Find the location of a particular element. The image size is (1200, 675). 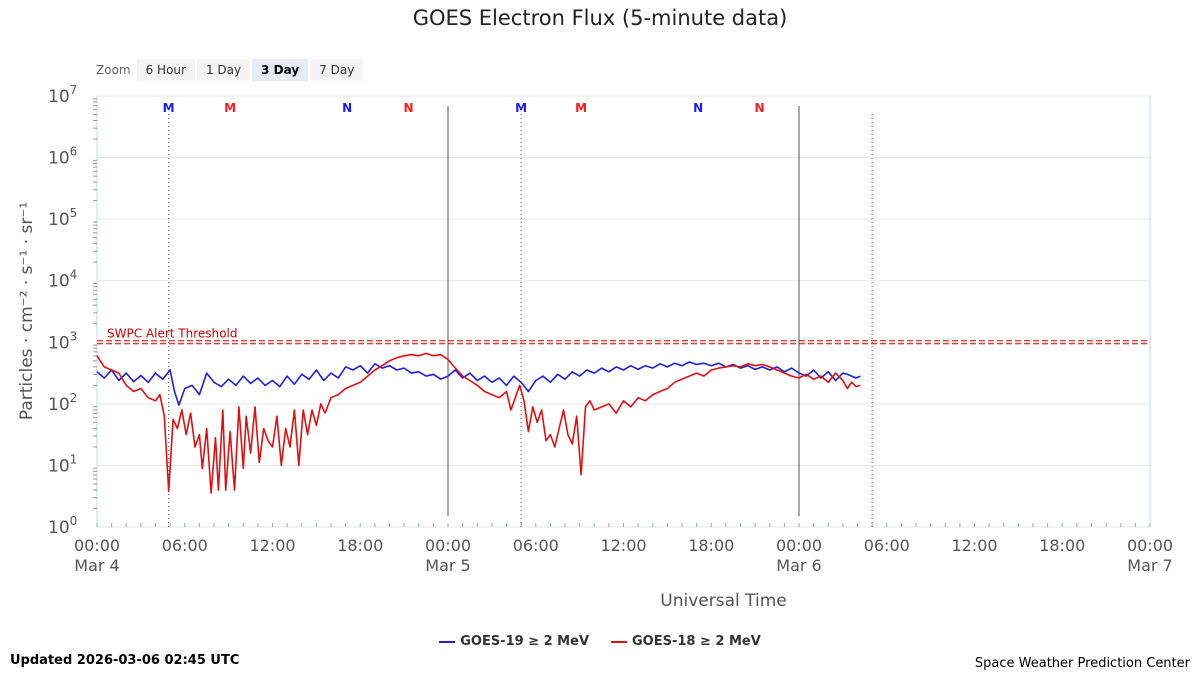

legend-item-goes19: GOES-19 ≥ 2 MeV is located at coordinates (514, 641).